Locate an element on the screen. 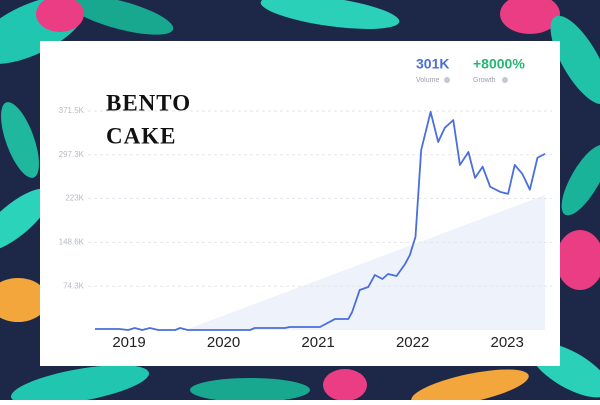 This screenshot has height=405, width=600. y-tick-label: 297.3K is located at coordinates (72, 154).